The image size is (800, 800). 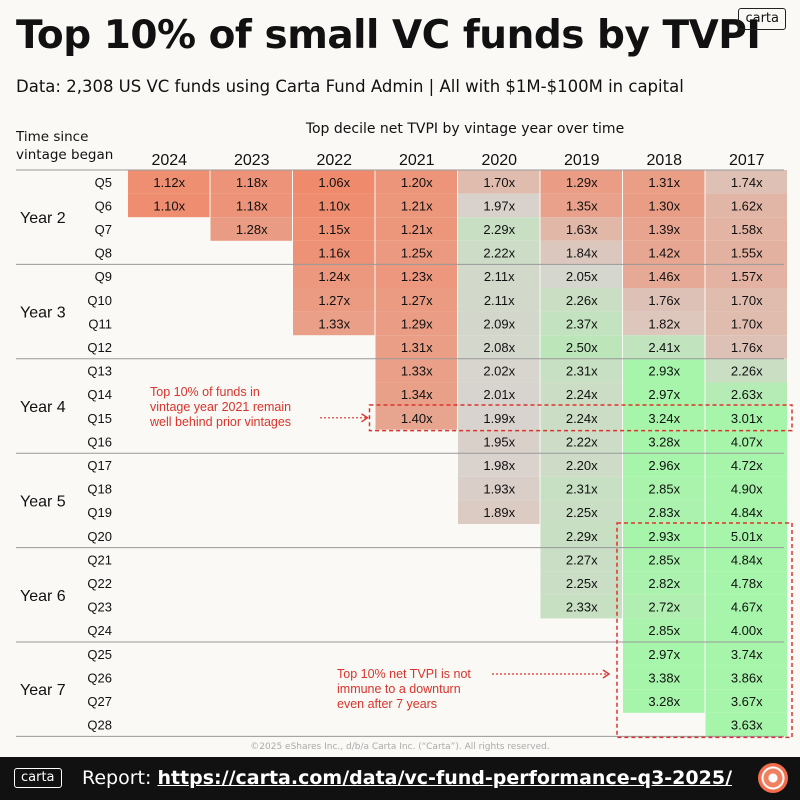 I want to click on cell-Q7-2020, so click(x=499, y=229).